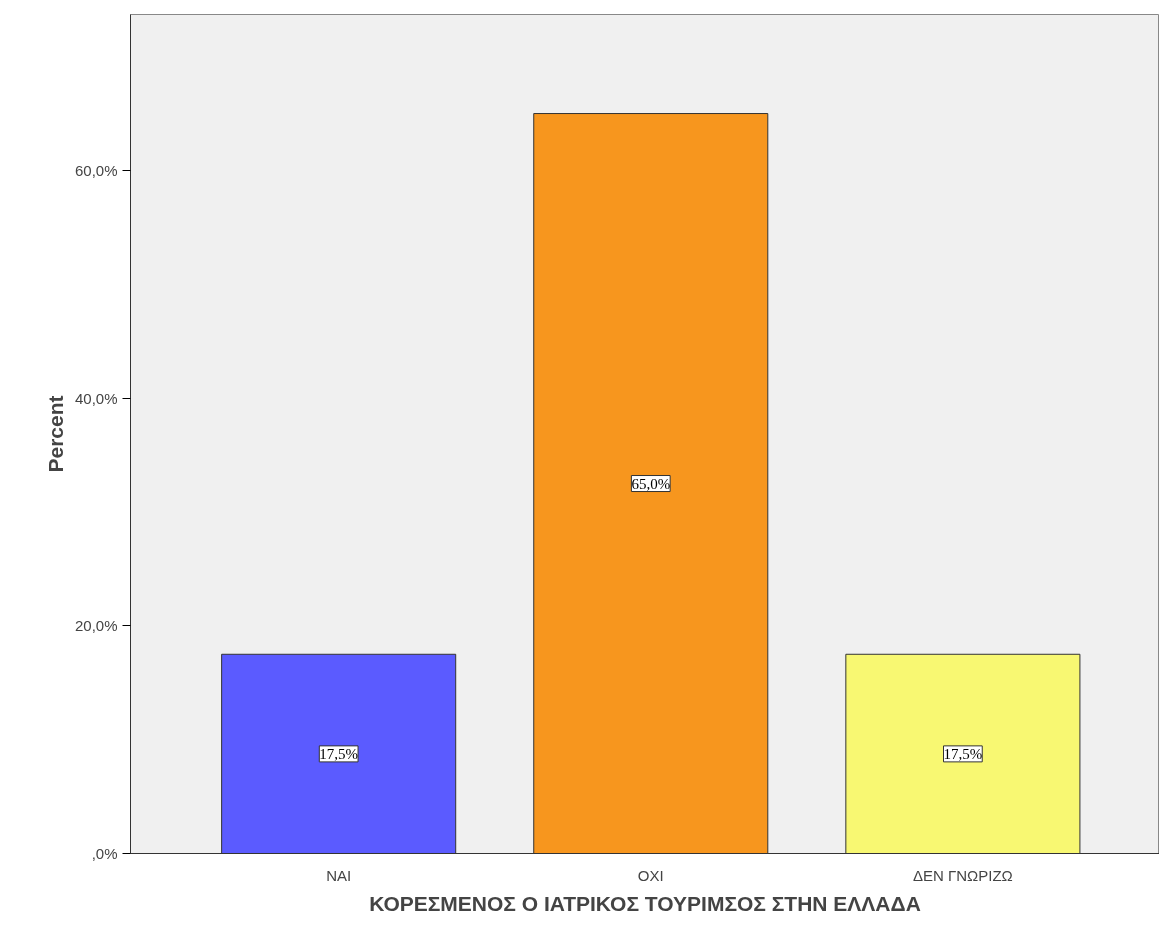 The image size is (1159, 937). Describe the element at coordinates (104, 853) in the screenshot. I see `y-tick-label: ,0%` at that location.